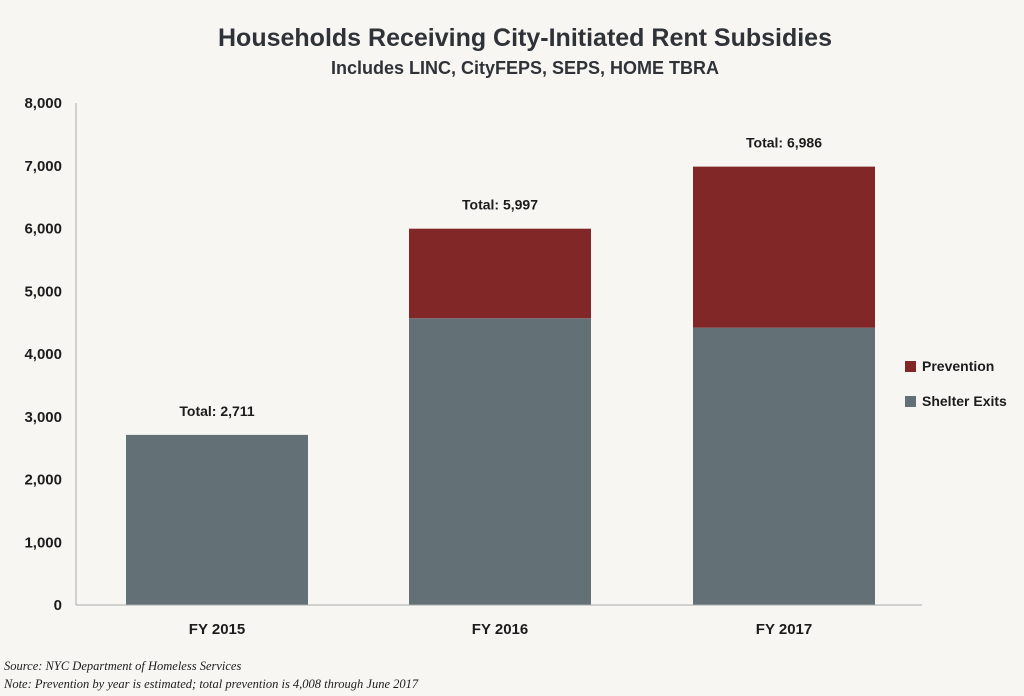  I want to click on y-tick-label: 1,000, so click(43, 542).